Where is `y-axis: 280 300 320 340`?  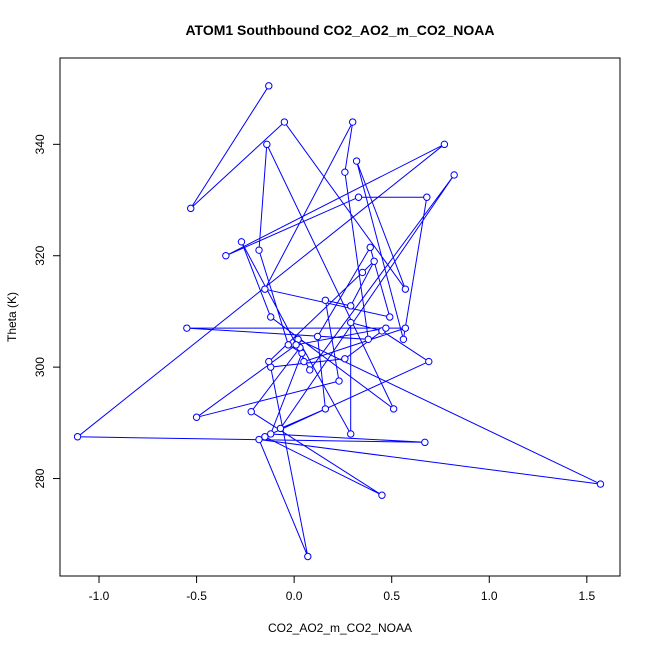 y-axis: 280 300 320 340 is located at coordinates (47, 311).